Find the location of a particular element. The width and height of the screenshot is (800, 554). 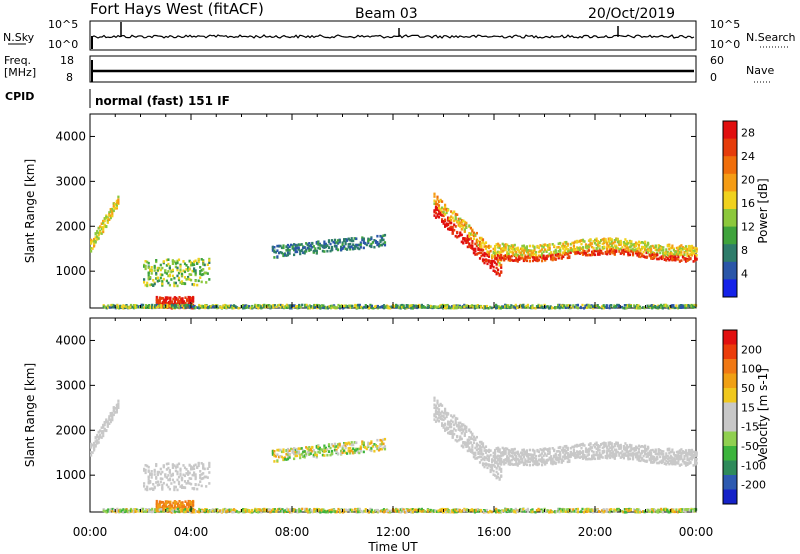

freq-trace is located at coordinates (392, 71).